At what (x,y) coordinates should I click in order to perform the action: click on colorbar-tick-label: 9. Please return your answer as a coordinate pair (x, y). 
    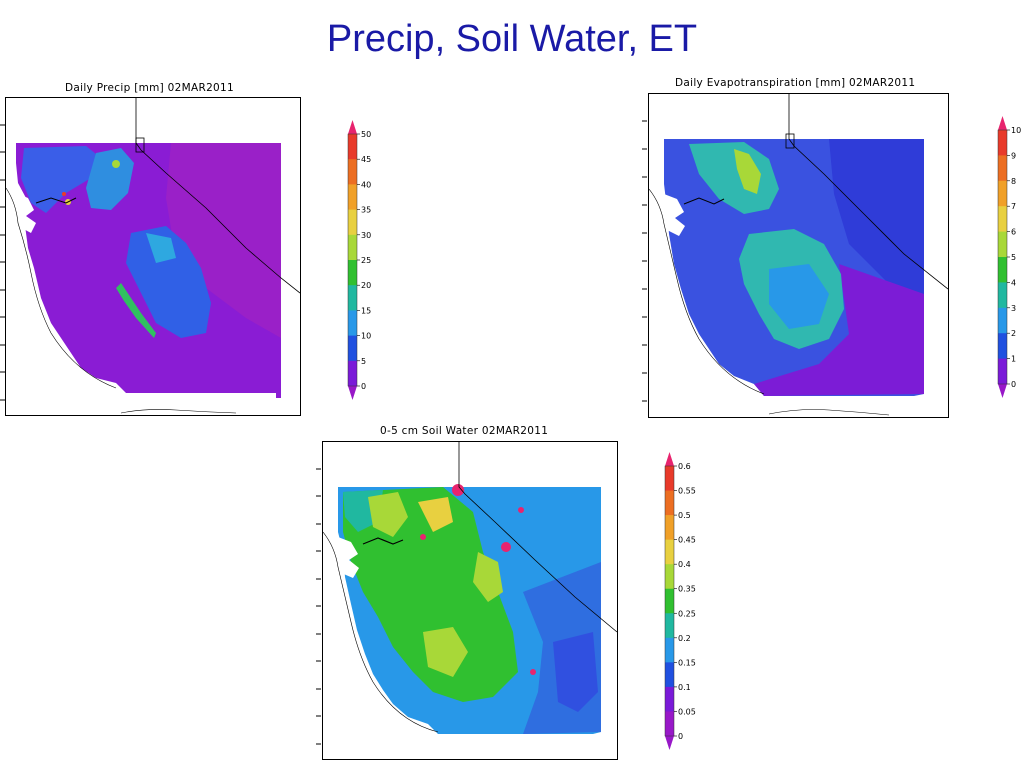
    Looking at the image, I should click on (1013, 155).